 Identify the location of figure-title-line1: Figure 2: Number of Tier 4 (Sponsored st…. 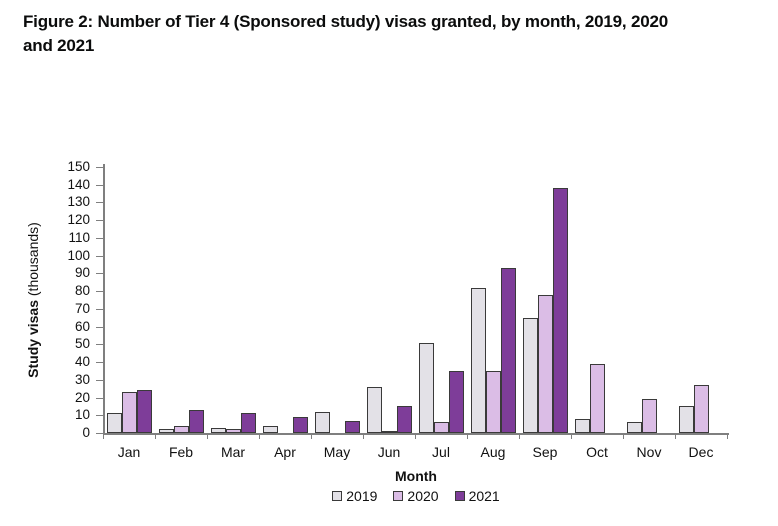
(345, 21).